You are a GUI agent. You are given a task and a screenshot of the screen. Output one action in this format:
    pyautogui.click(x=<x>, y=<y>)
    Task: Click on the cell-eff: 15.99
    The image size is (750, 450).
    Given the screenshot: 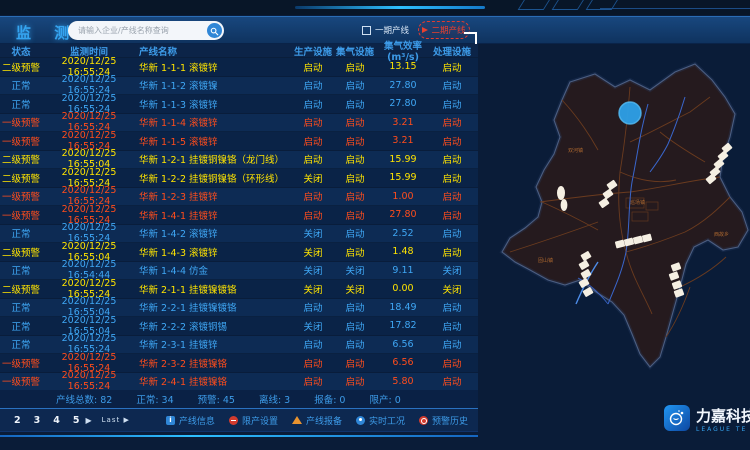 What is the action you would take?
    pyautogui.click(x=403, y=159)
    